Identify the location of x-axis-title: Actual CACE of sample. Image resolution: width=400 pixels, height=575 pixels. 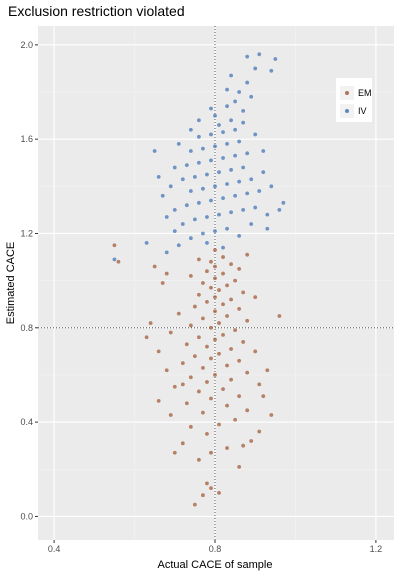
(215, 565).